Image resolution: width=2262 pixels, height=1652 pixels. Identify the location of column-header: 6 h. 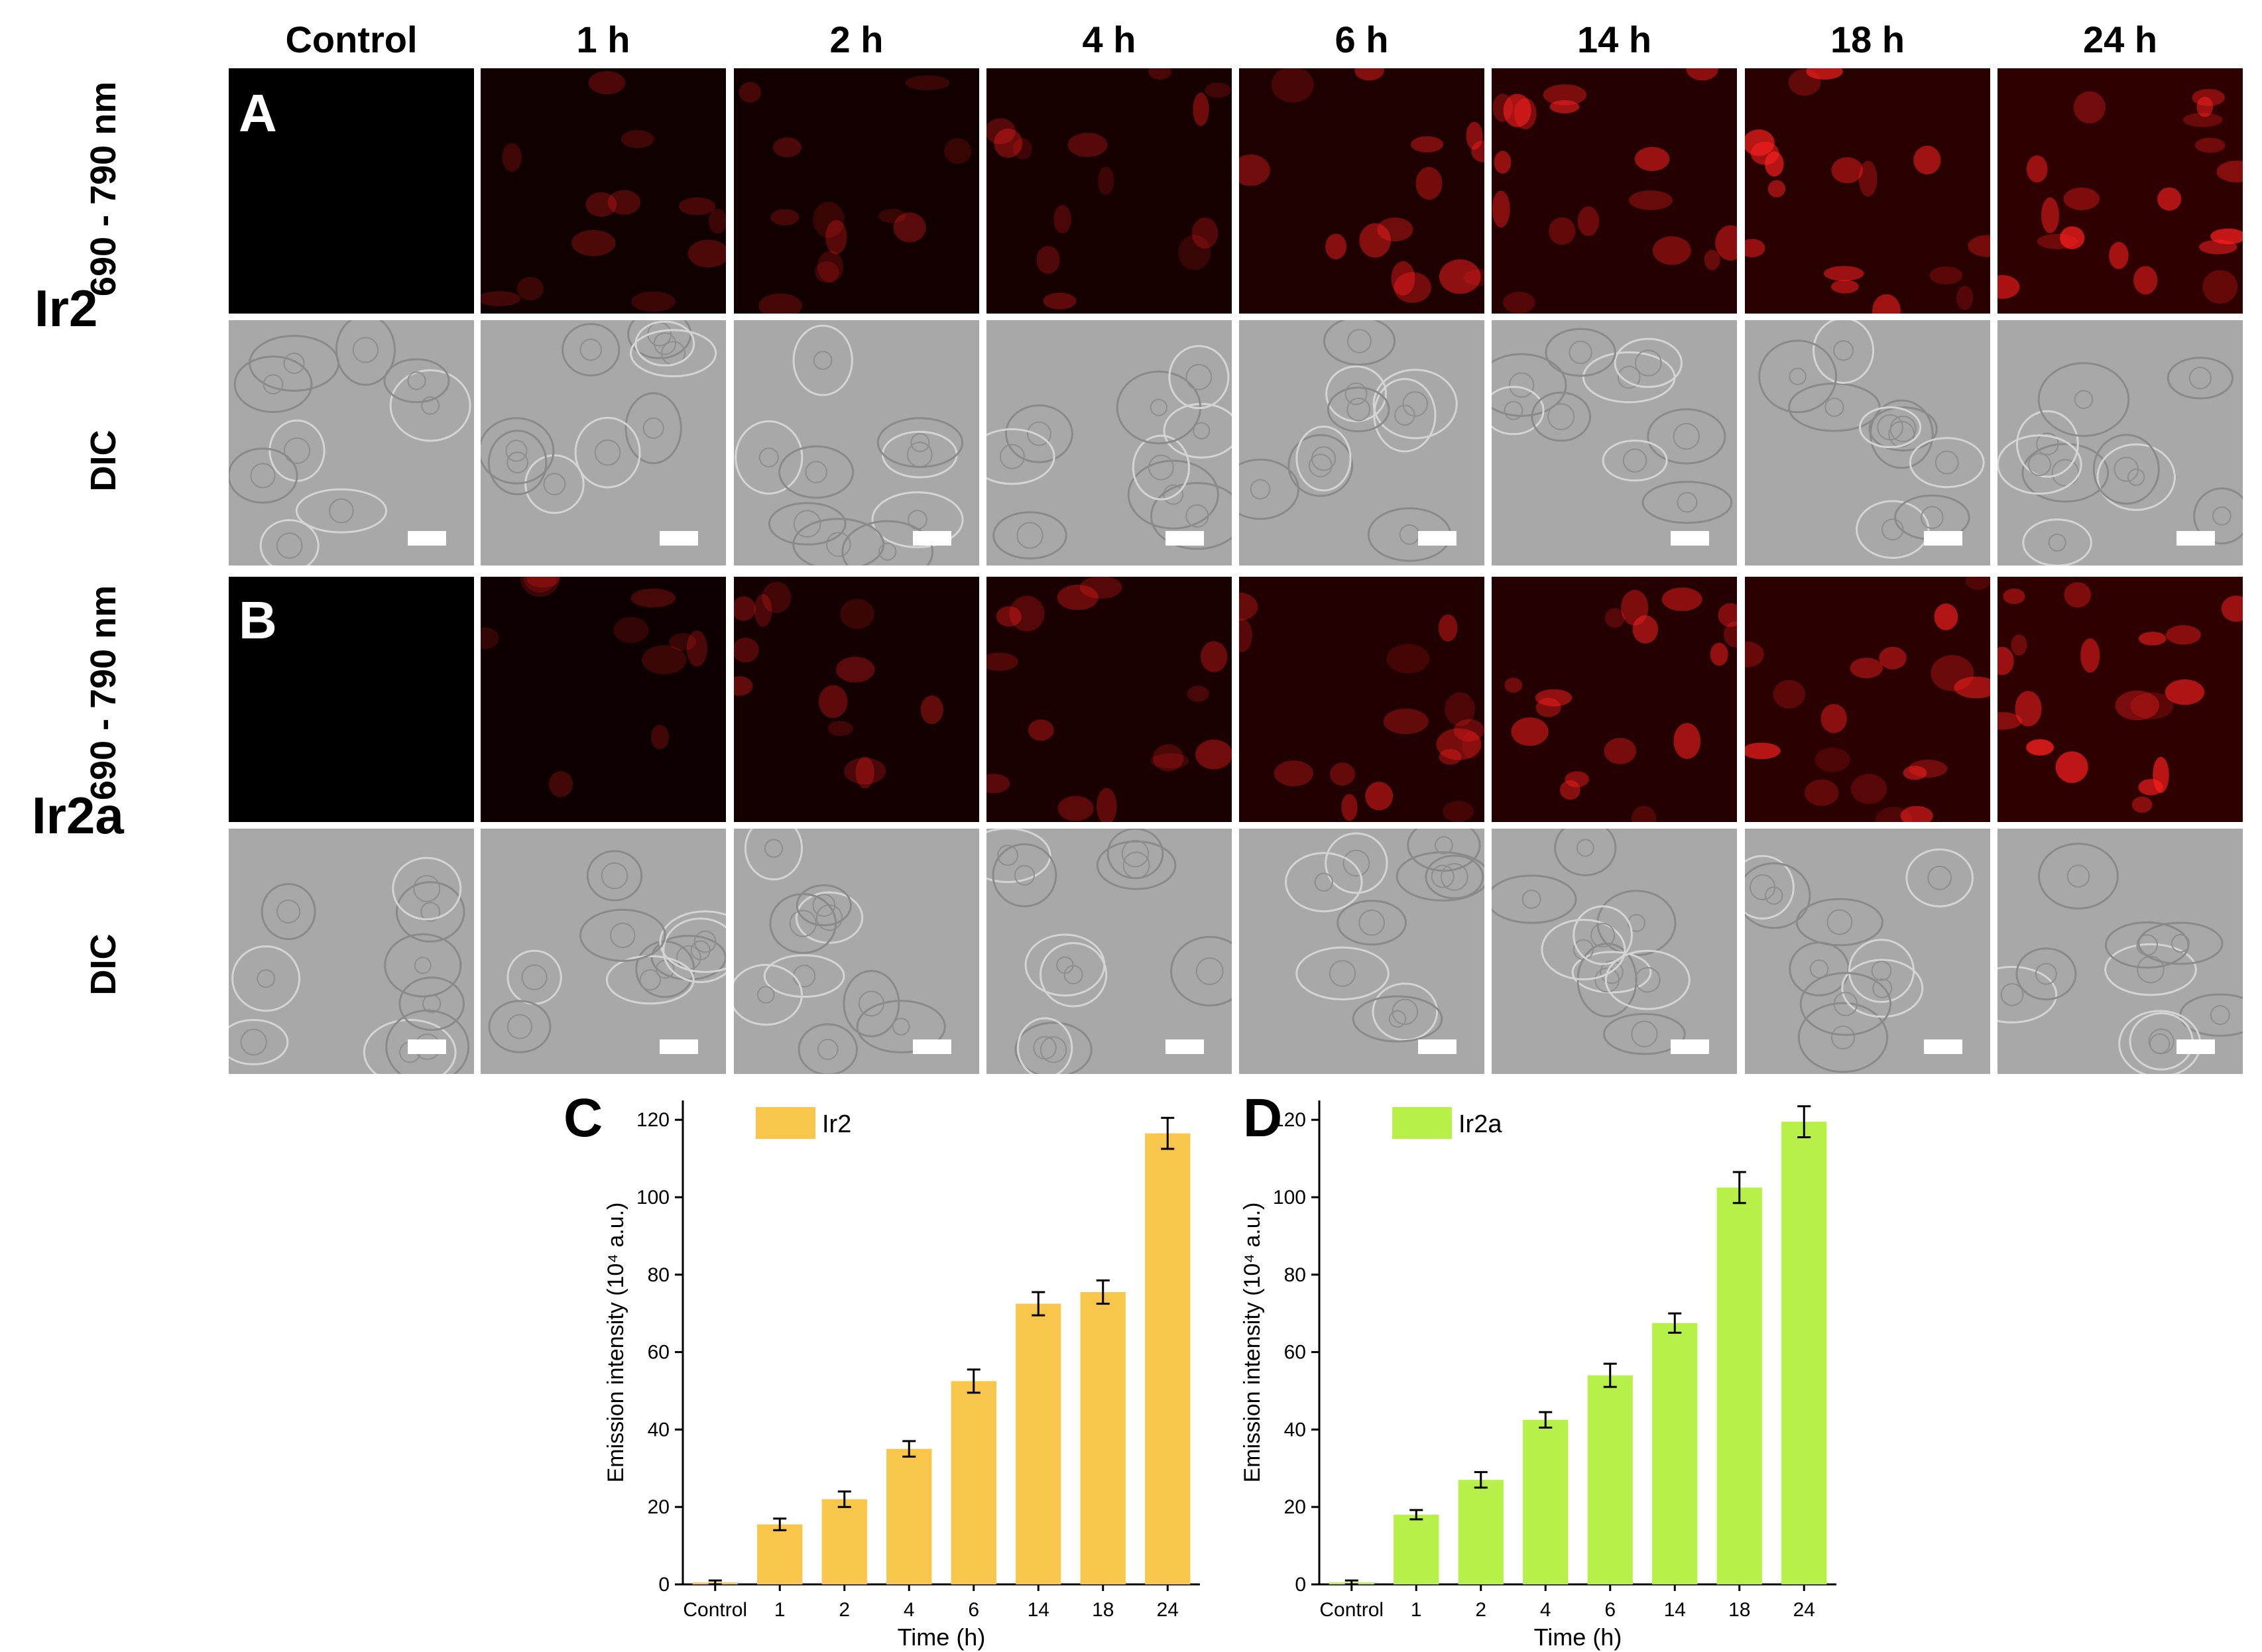
(1362, 39).